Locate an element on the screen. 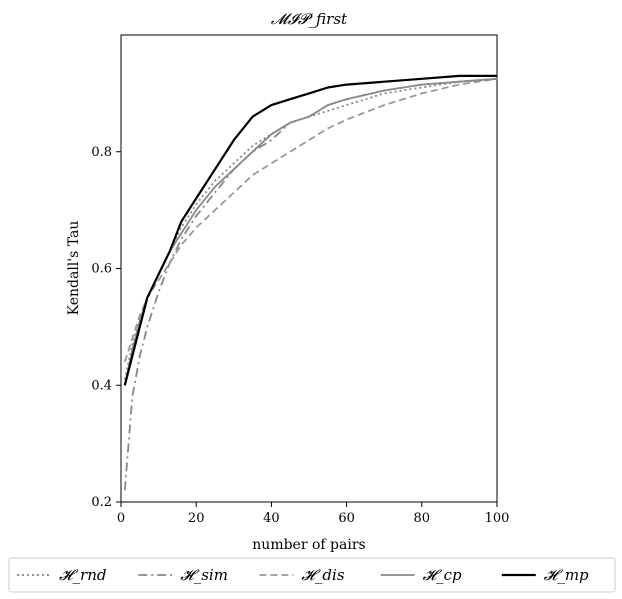  x-tick-label: 80 is located at coordinates (422, 518).